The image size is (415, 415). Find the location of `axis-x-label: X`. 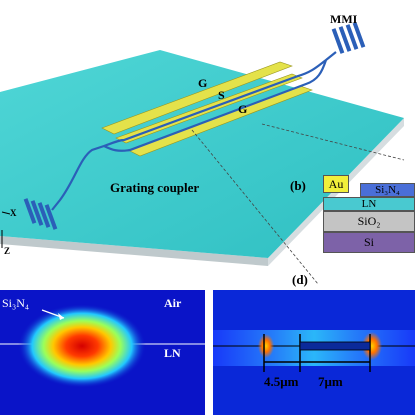

axis-x-label: X is located at coordinates (13, 213).